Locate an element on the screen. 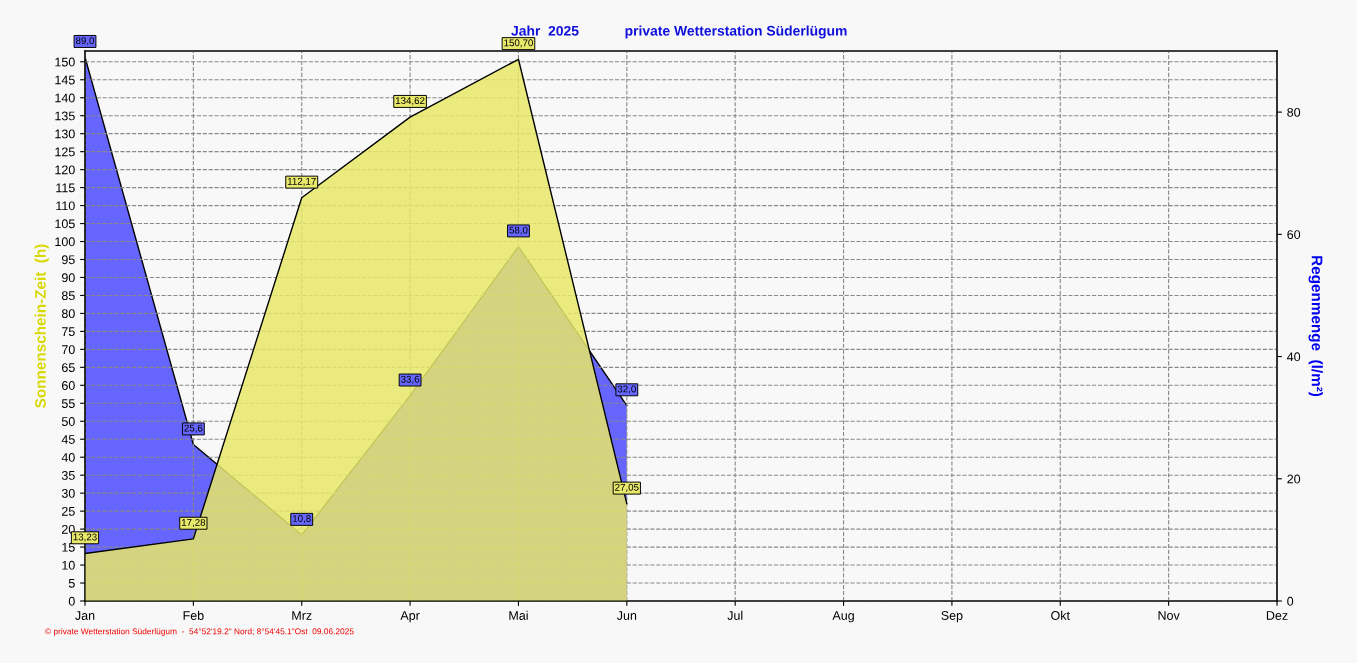  data-label: 25,6 is located at coordinates (193, 428).